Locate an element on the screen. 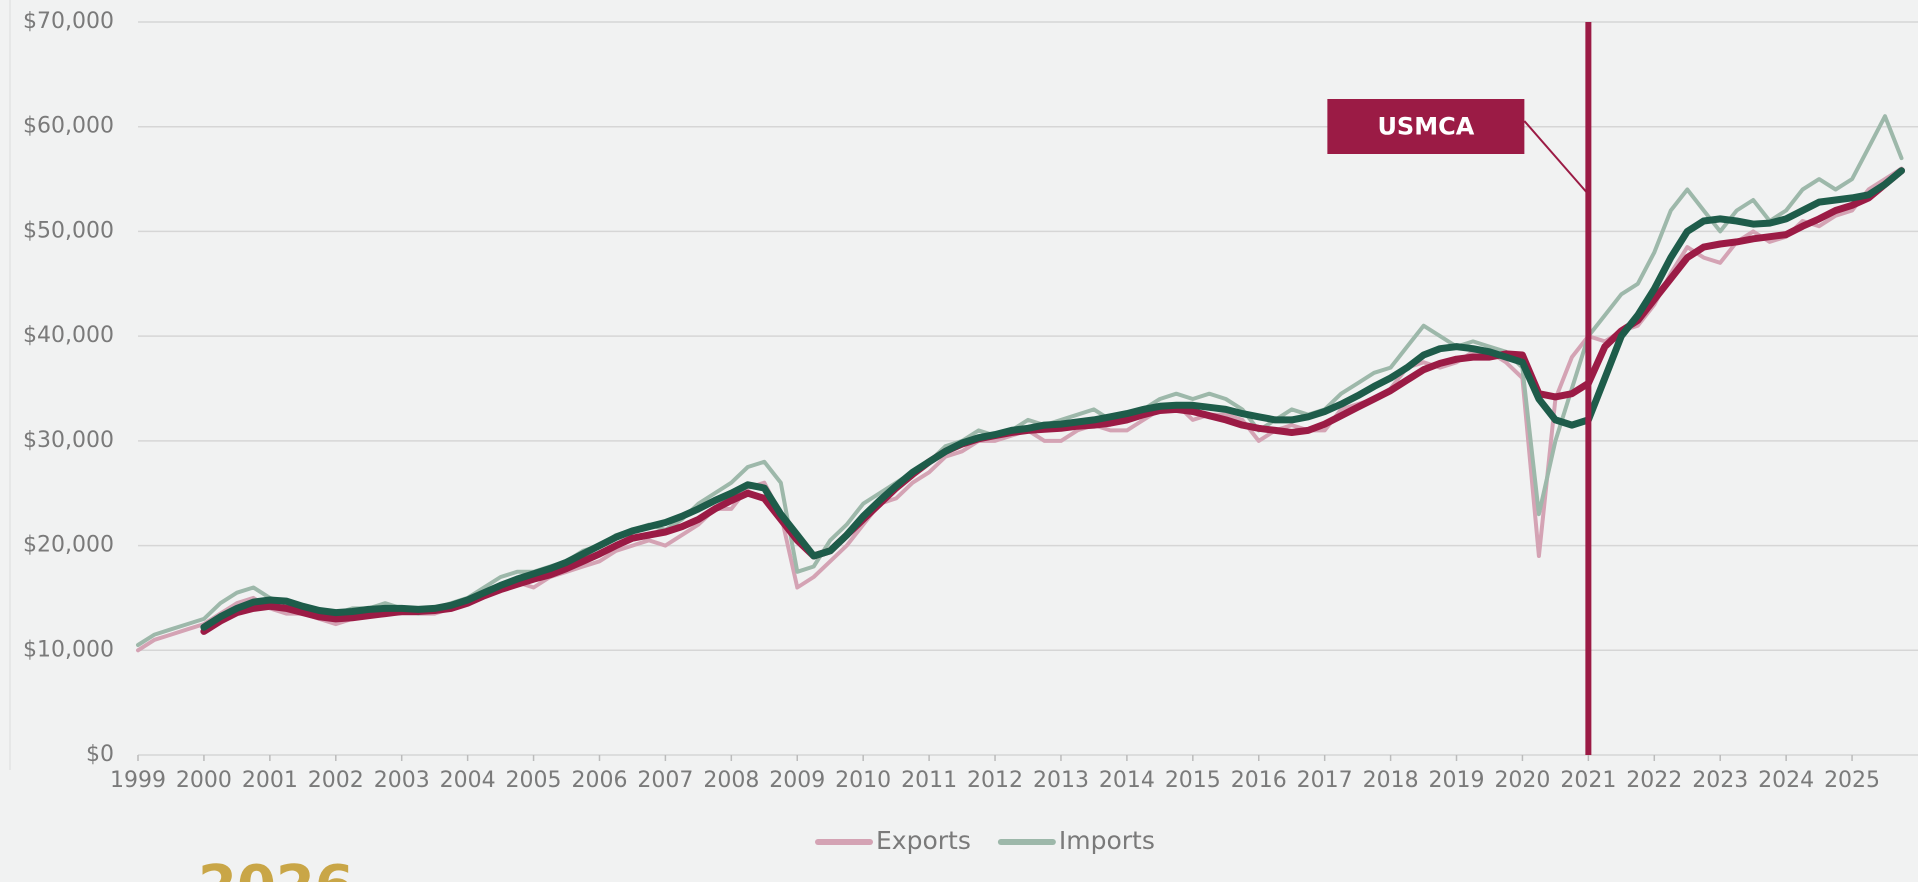  x-tick-label: 2010 is located at coordinates (863, 780).